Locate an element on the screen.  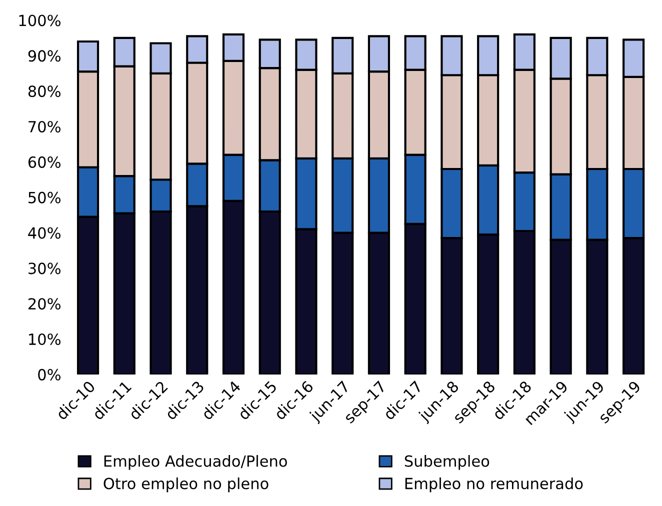
y-tick-label: 10% is located at coordinates (44, 339).